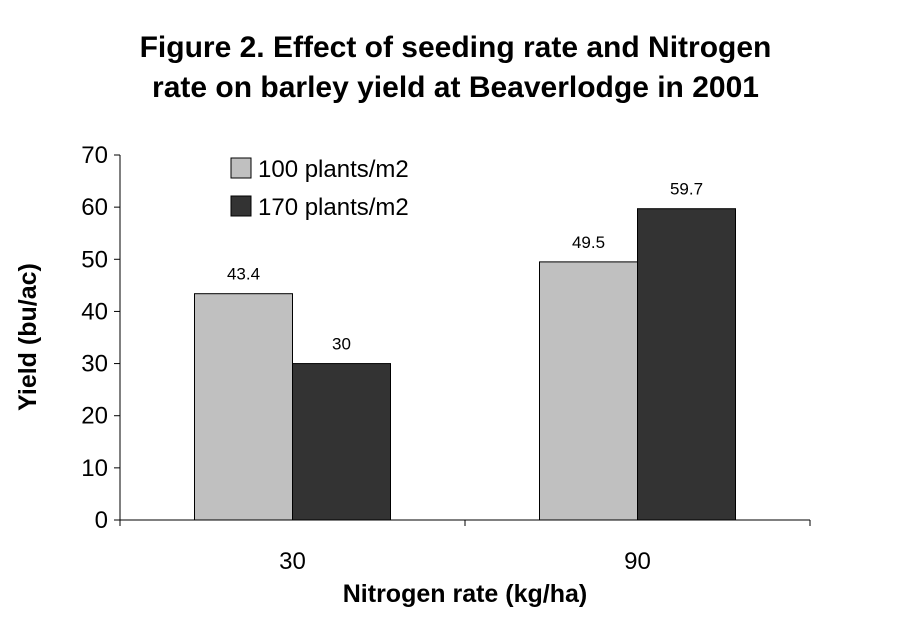 This screenshot has height=623, width=911. I want to click on data-labels: 43.4 30 49.5 59.7, so click(465, 267).